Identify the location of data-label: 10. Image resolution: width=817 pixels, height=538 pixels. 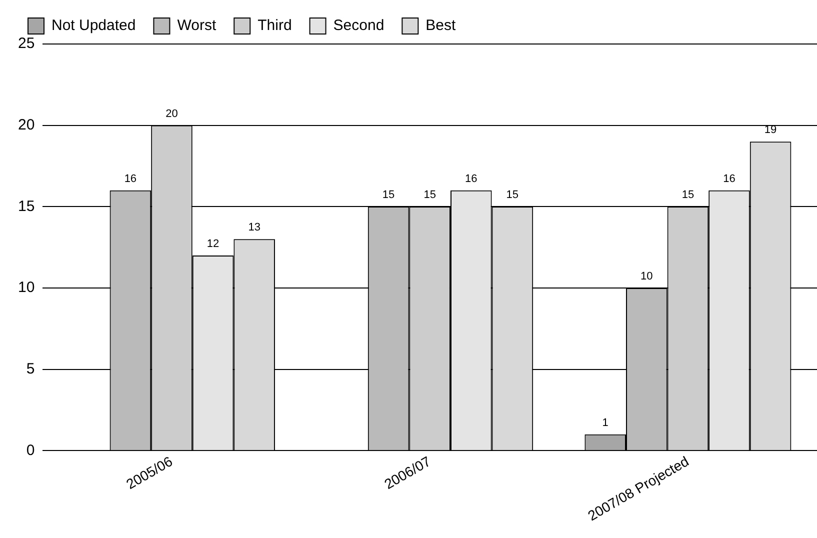
(646, 276).